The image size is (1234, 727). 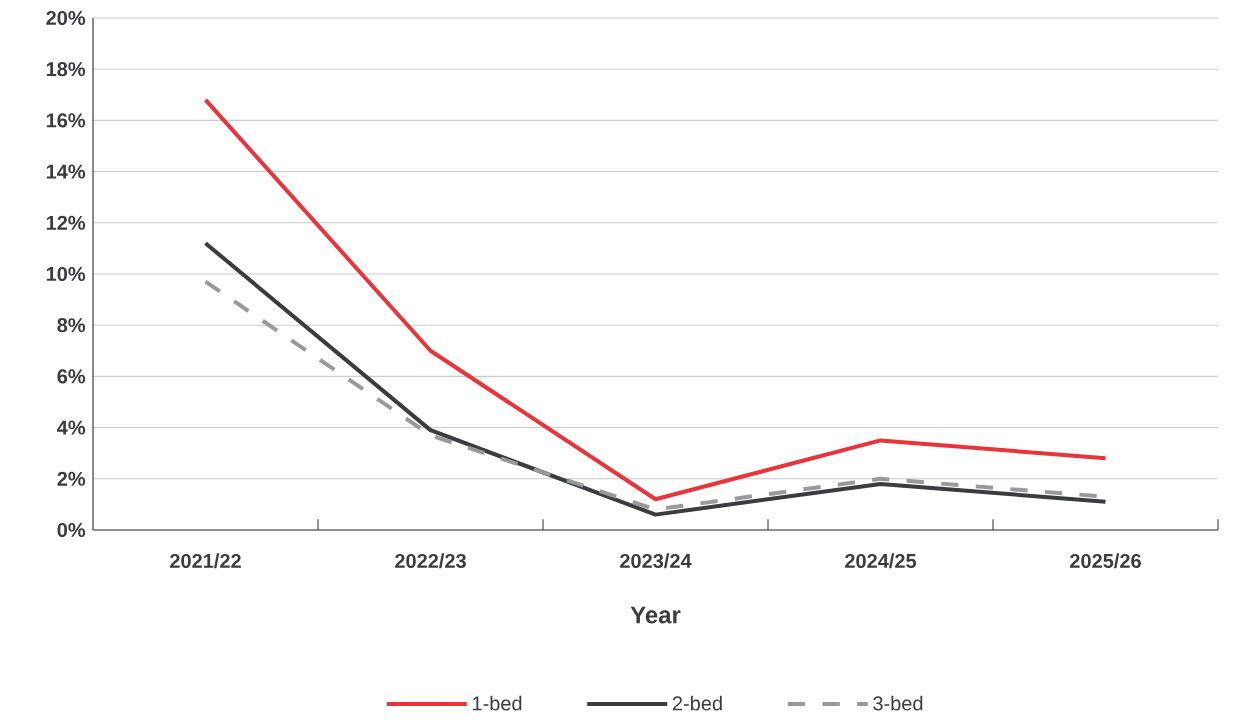 I want to click on legend-label: 3-bed, so click(x=898, y=703).